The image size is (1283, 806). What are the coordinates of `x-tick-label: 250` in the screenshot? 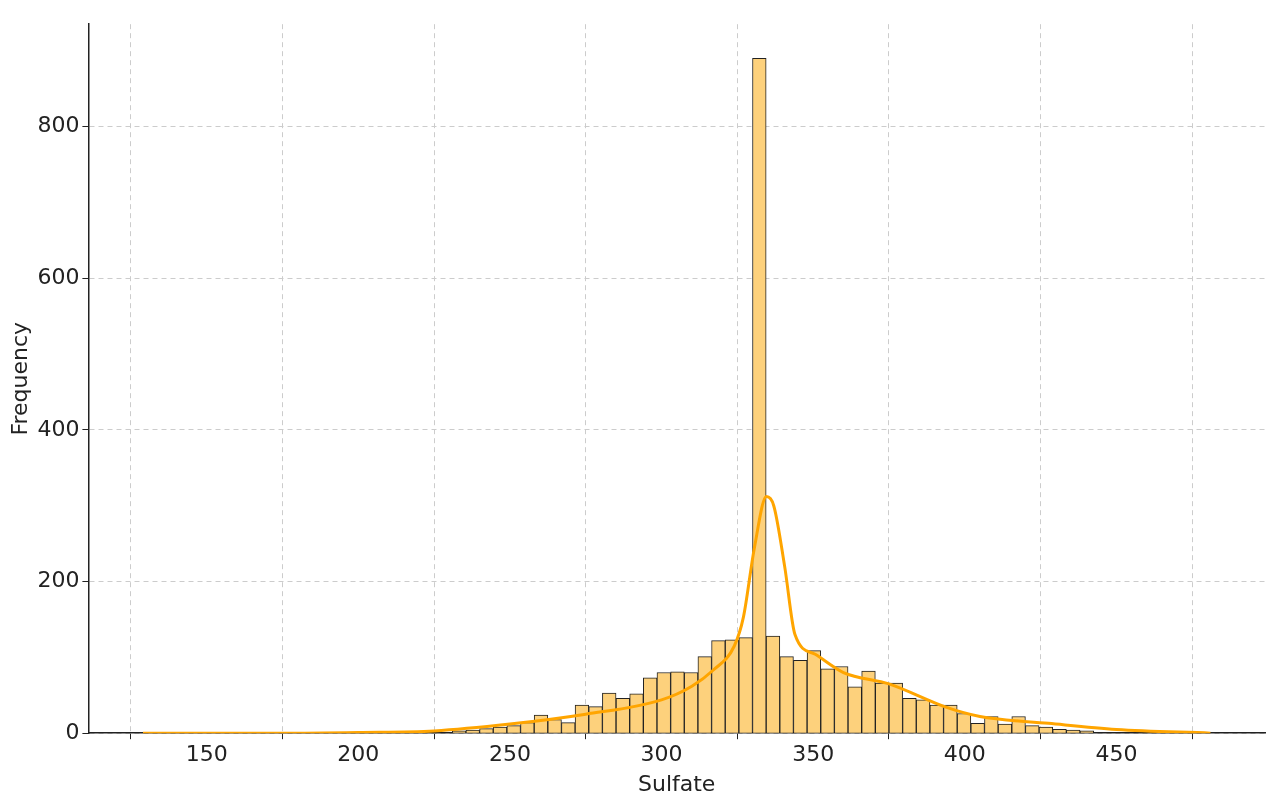 It's located at (509, 754).